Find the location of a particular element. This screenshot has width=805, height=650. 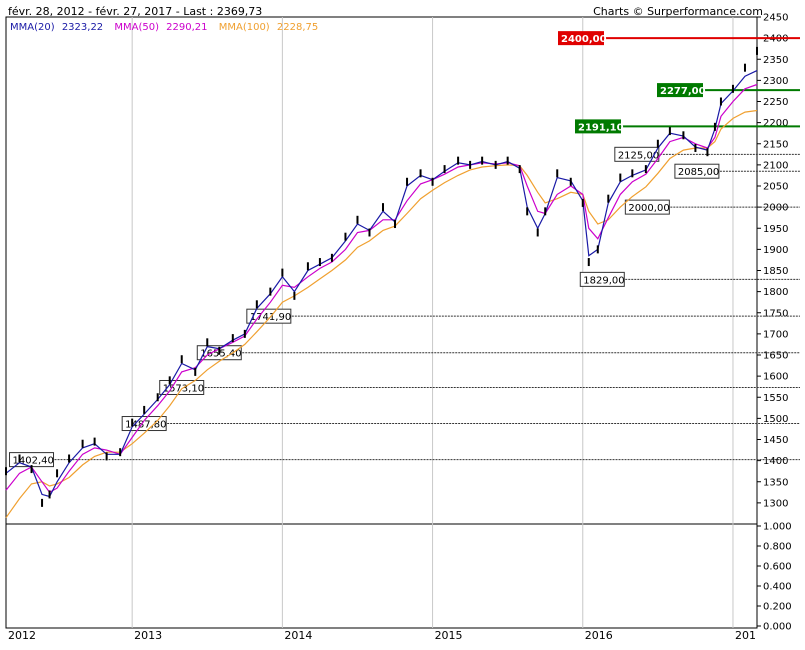

price-tick-label: 2250 is located at coordinates (775, 102).